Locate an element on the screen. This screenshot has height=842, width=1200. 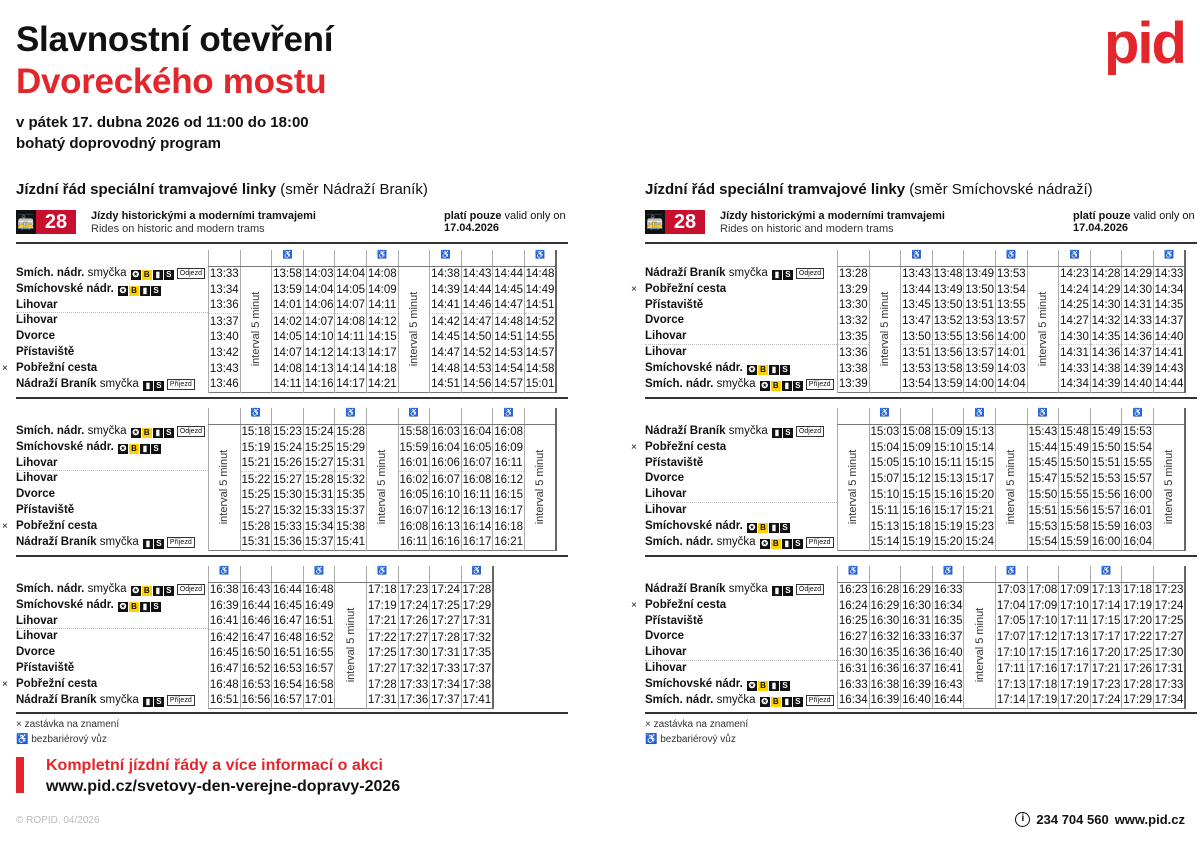
departure-time: 17:32 is located at coordinates (477, 637).